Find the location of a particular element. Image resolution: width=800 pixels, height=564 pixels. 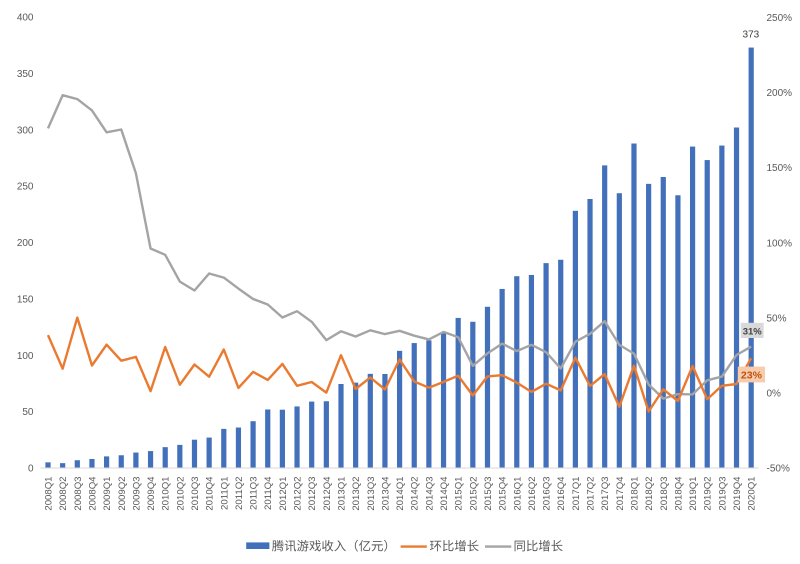

svg-text: 2016Q2 is located at coordinates (532, 494).